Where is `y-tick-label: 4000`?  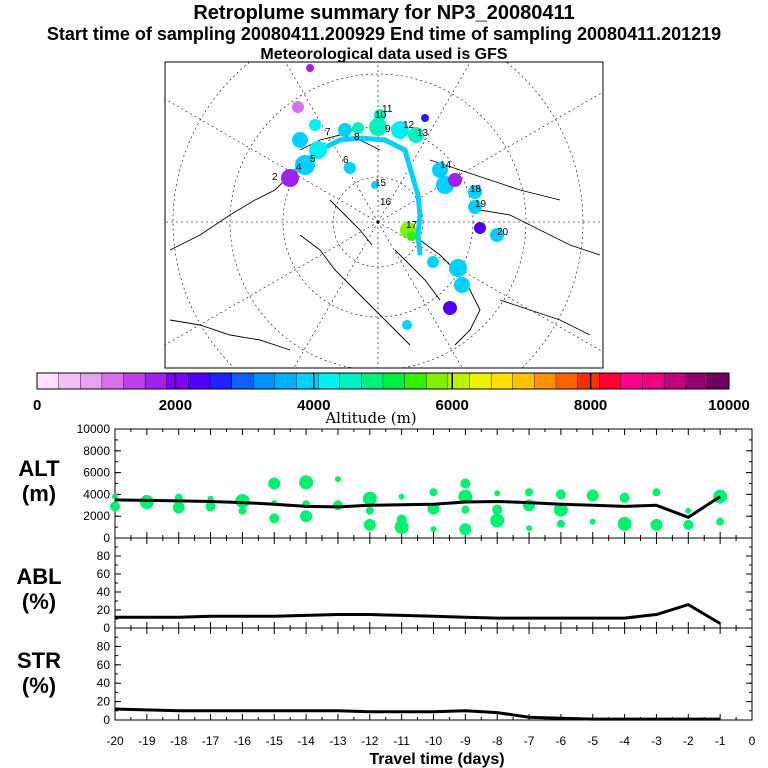
y-tick-label: 4000 is located at coordinates (96, 494).